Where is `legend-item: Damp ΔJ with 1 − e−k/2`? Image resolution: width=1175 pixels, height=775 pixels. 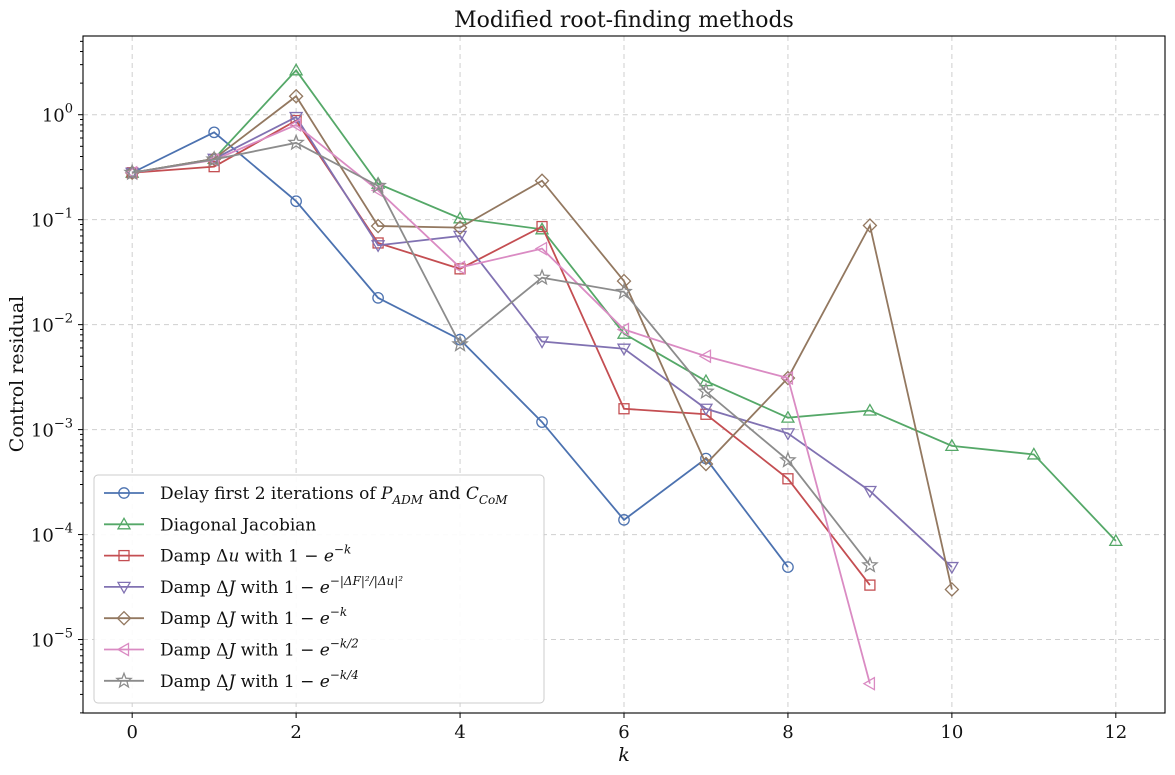 legend-item: Damp ΔJ with 1 − e−k/2 is located at coordinates (231, 649).